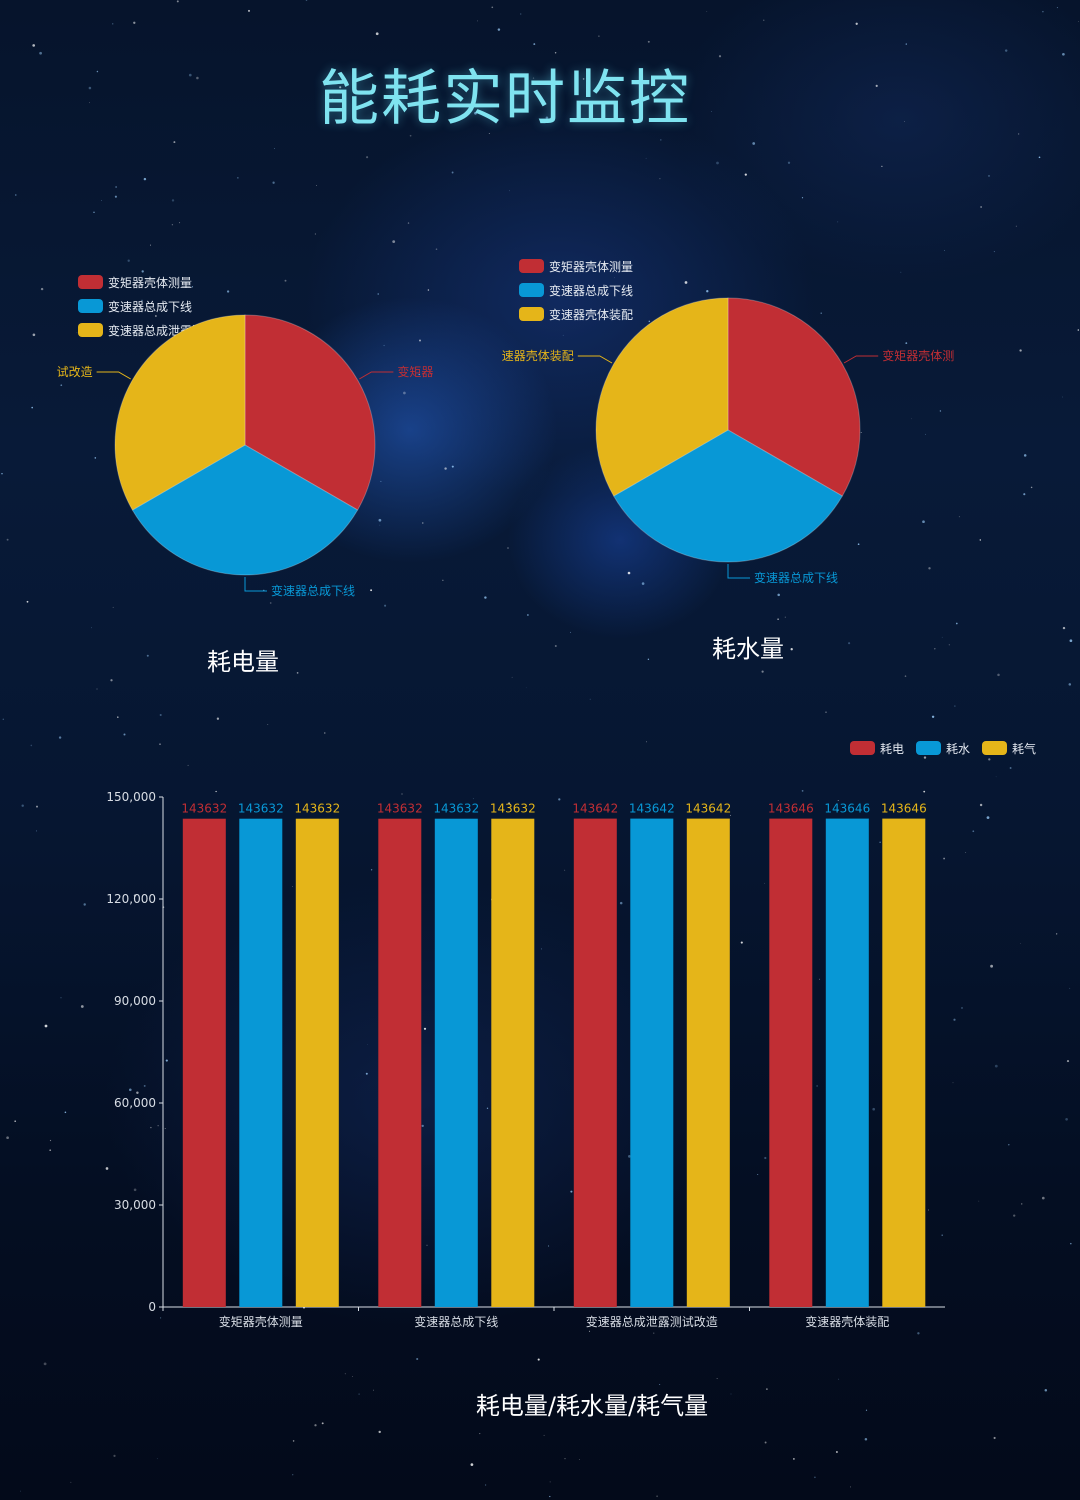  What do you see at coordinates (576, 314) in the screenshot?
I see `pie2-legend-item: 变速器壳体装配` at bounding box center [576, 314].